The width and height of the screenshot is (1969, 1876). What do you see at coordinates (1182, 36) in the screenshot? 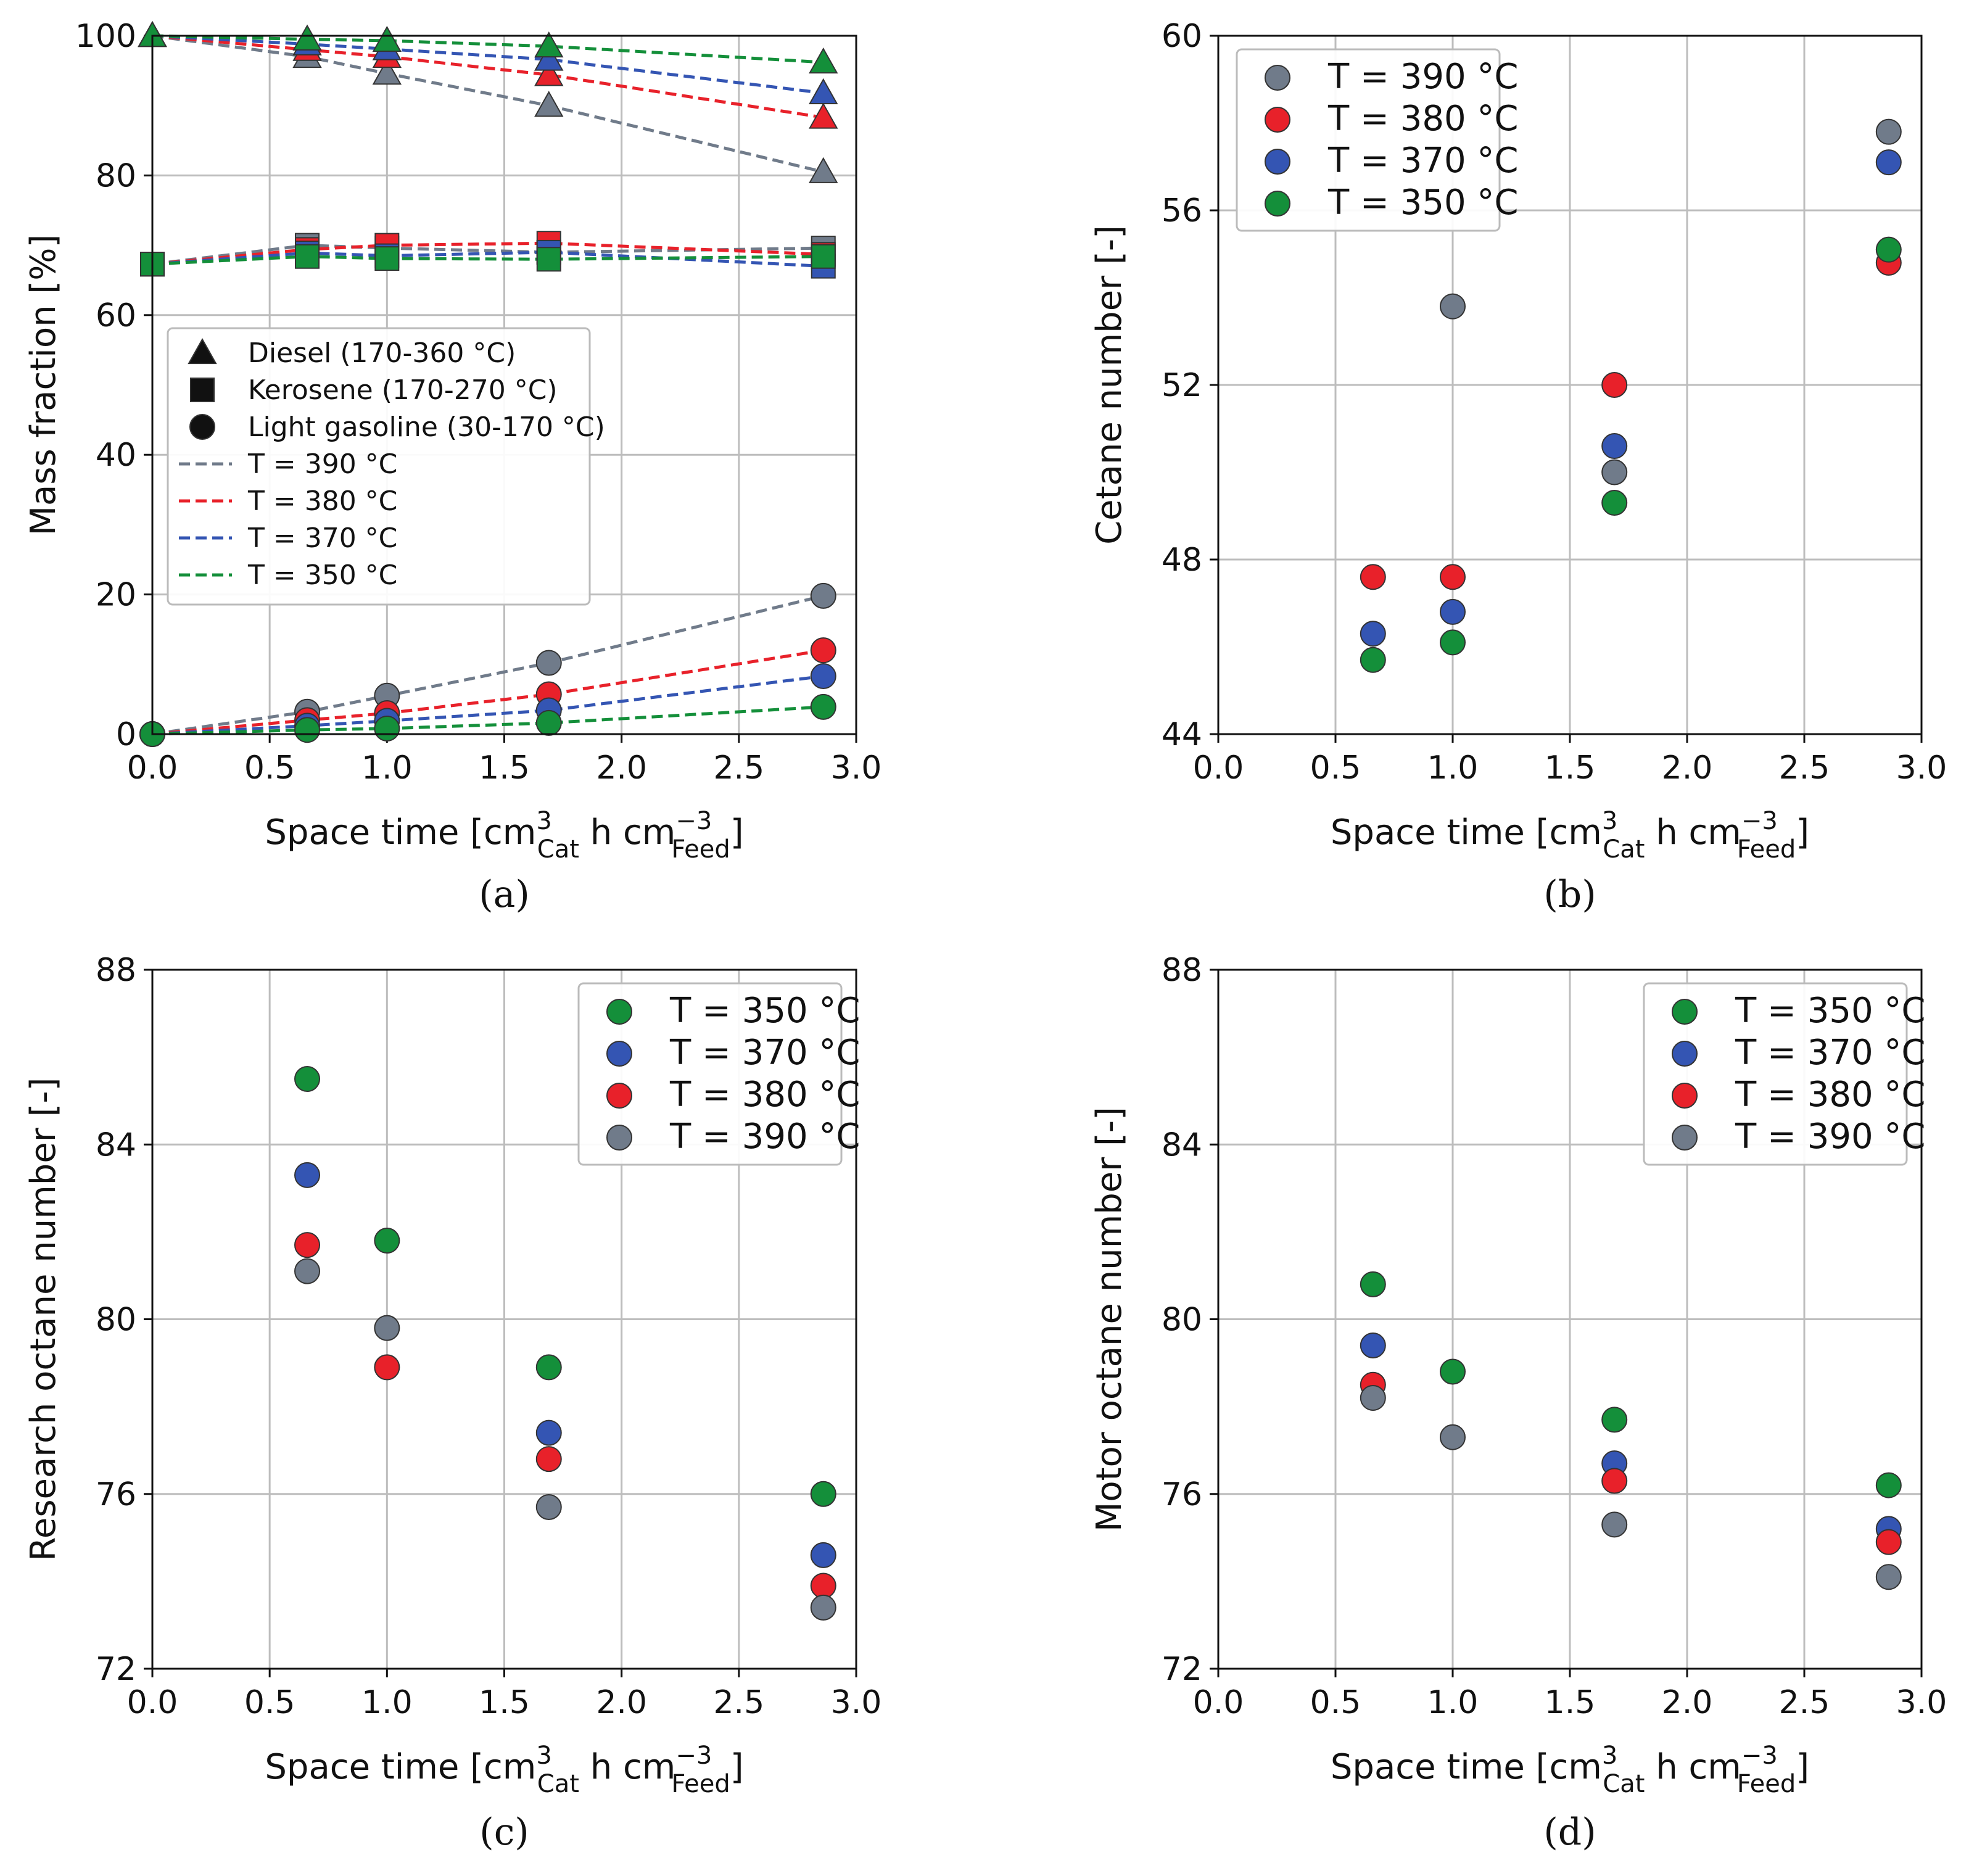
I see `y-tick-label: 60` at bounding box center [1182, 36].